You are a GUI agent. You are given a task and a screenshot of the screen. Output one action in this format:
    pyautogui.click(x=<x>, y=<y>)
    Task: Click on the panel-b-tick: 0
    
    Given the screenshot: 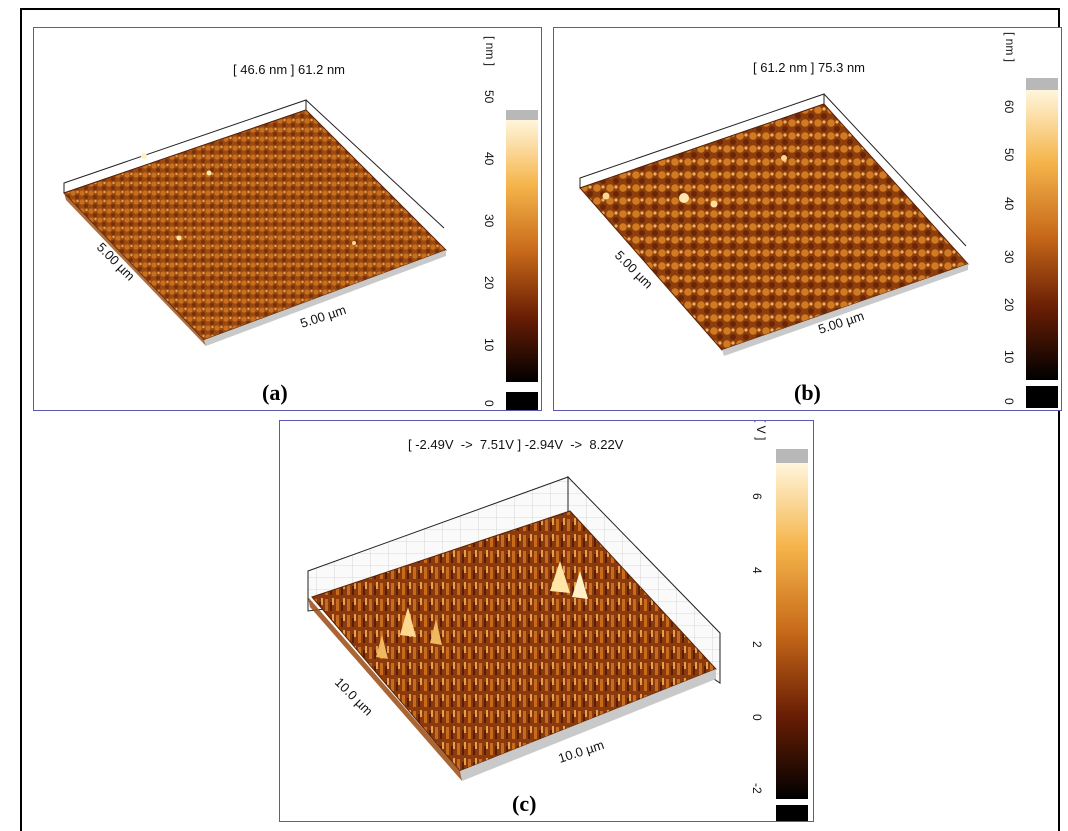 What is the action you would take?
    pyautogui.click(x=1009, y=401)
    